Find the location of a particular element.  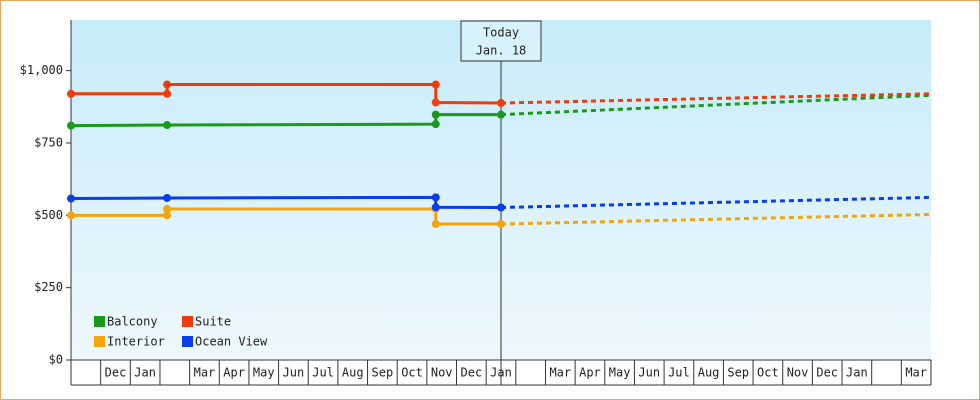

today-box is located at coordinates (501, 41).